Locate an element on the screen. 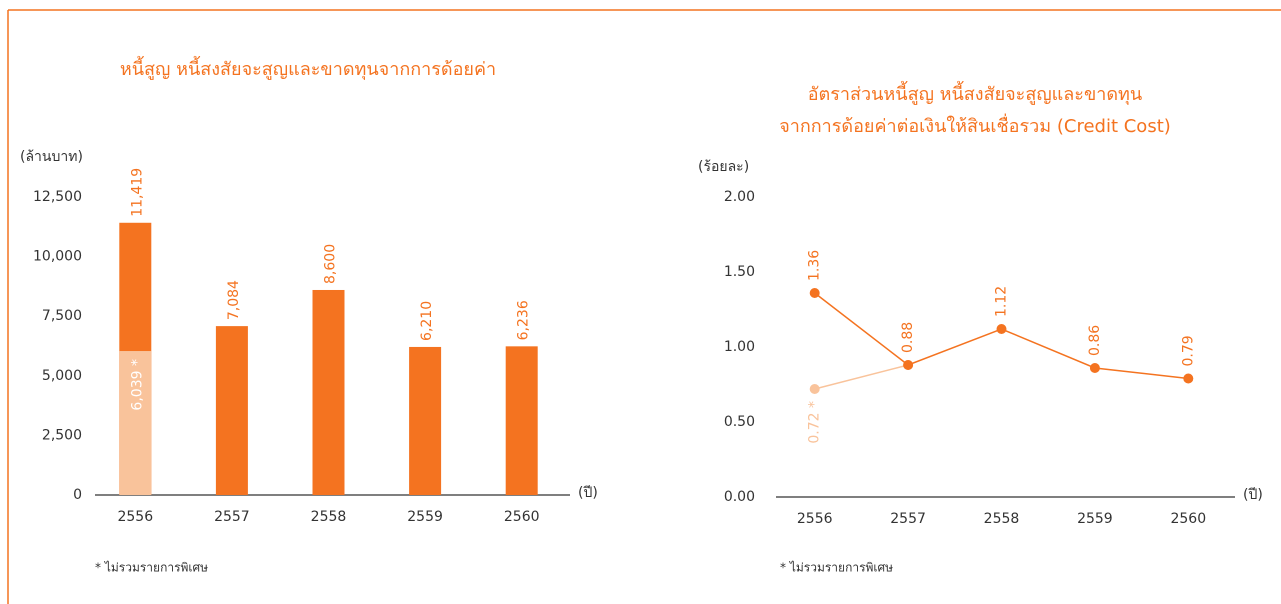 The image size is (1281, 604). value-label: 0.88 is located at coordinates (908, 337).